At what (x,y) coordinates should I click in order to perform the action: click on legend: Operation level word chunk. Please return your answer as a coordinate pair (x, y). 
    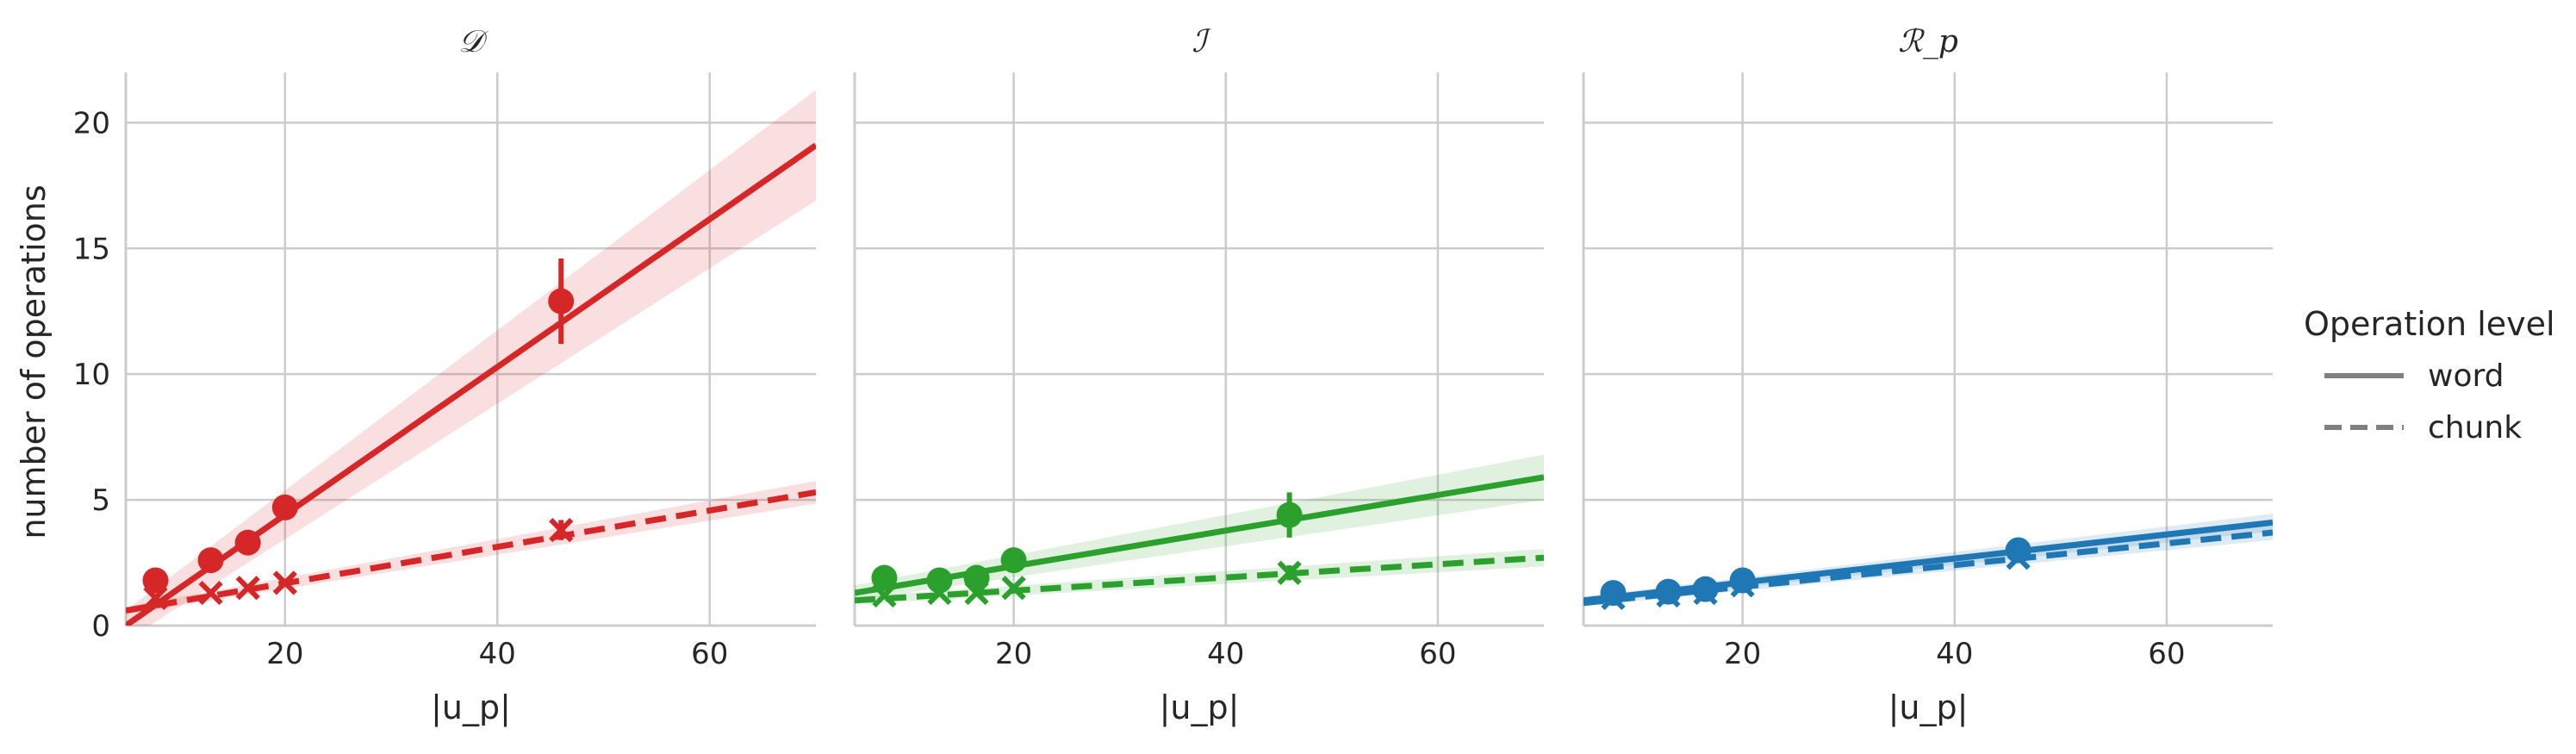
    Looking at the image, I should click on (2430, 375).